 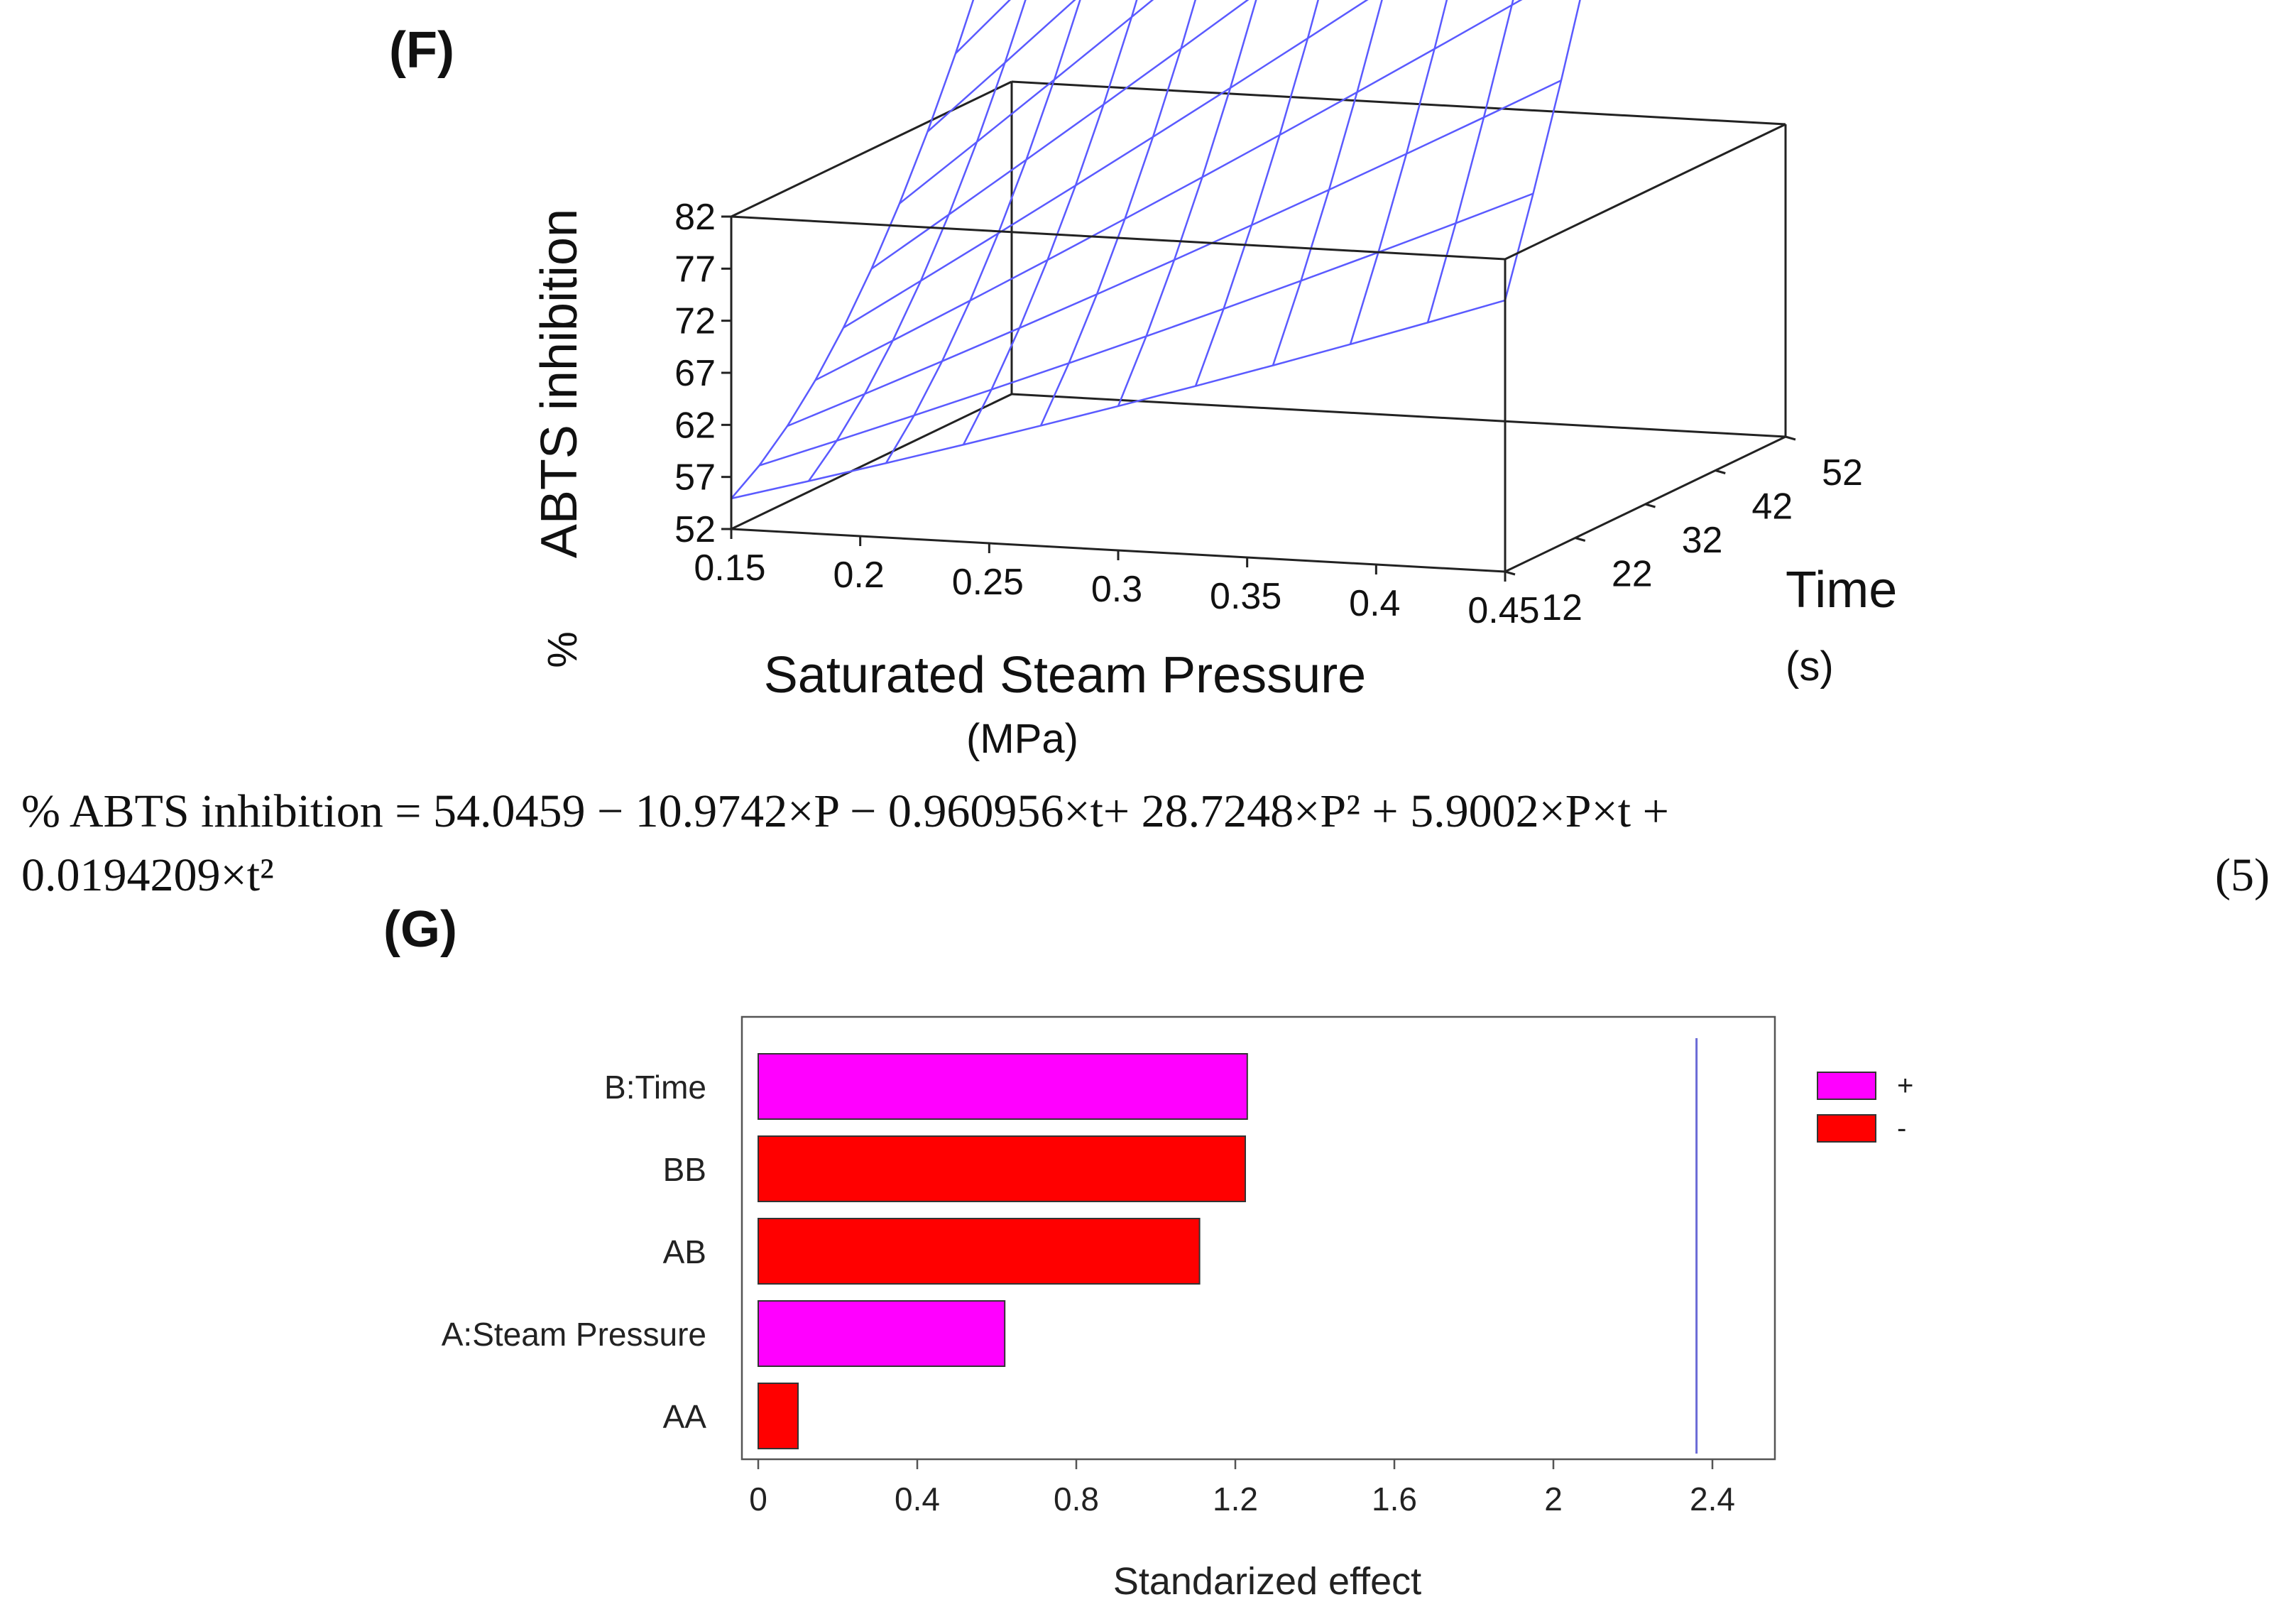 I want to click on y-axis-title: Time, so click(x=1841, y=590).